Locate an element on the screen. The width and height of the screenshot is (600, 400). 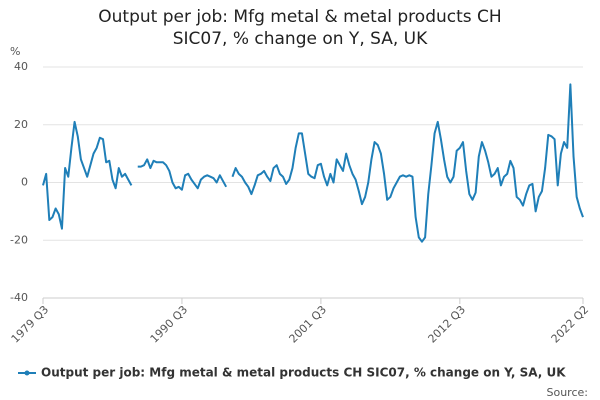
x-tick-label: 2012 Q3 is located at coordinates (447, 324).